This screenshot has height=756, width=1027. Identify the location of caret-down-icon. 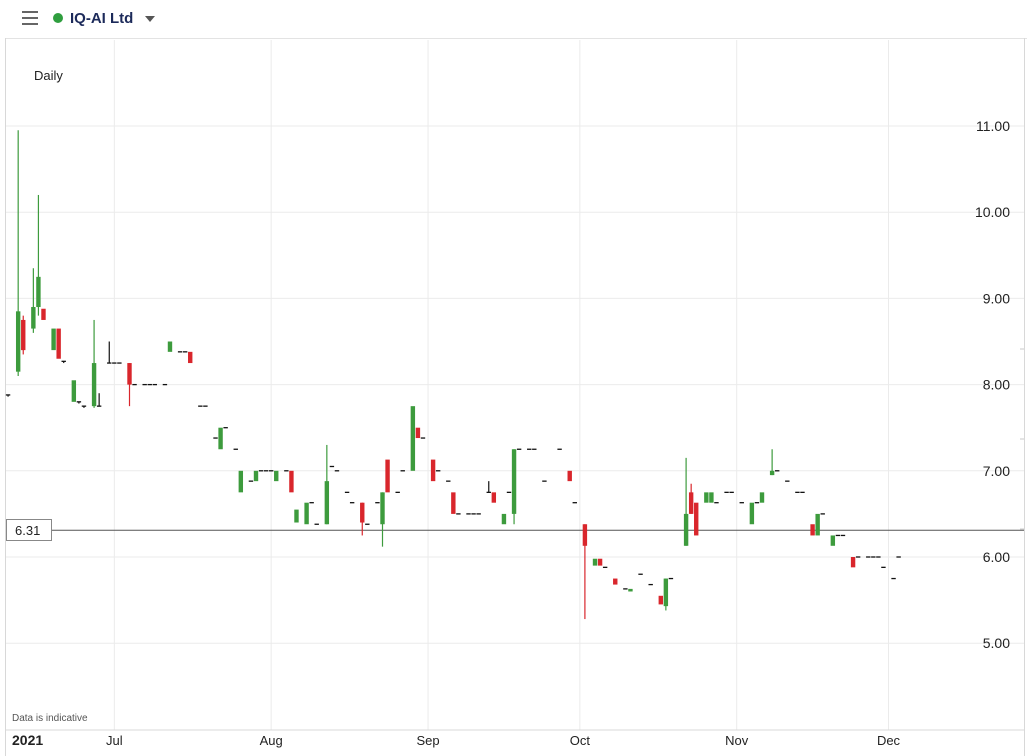
(150, 19).